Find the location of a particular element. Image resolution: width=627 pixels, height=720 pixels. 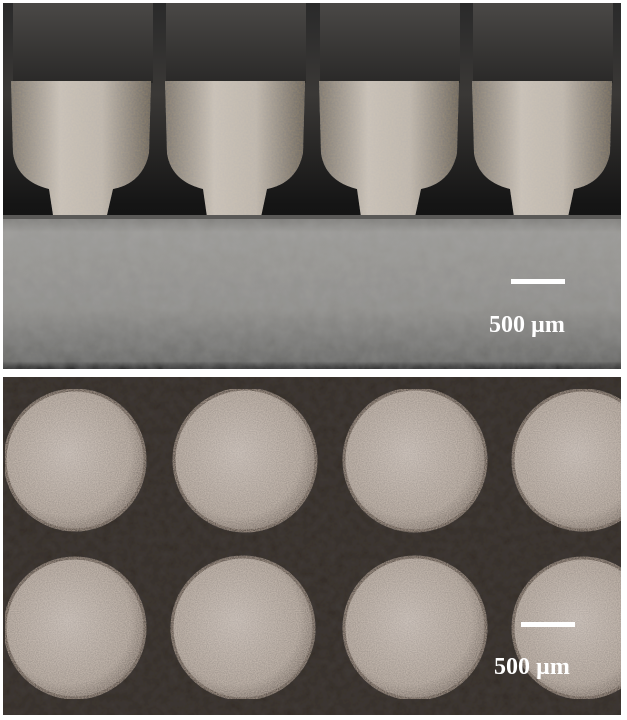

scale-label-bottom: 500 µm is located at coordinates (532, 667).